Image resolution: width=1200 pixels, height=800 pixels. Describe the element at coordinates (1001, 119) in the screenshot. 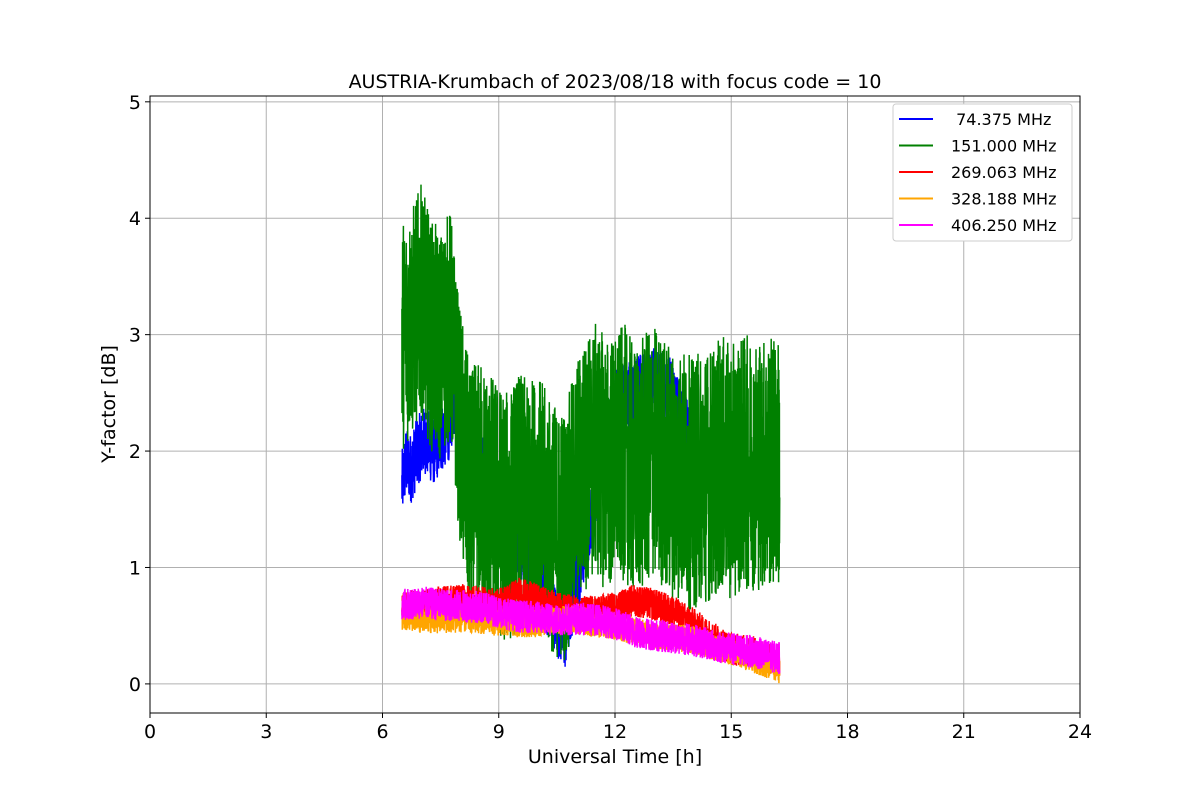

I see `legend-label: 74.375 MHz` at that location.